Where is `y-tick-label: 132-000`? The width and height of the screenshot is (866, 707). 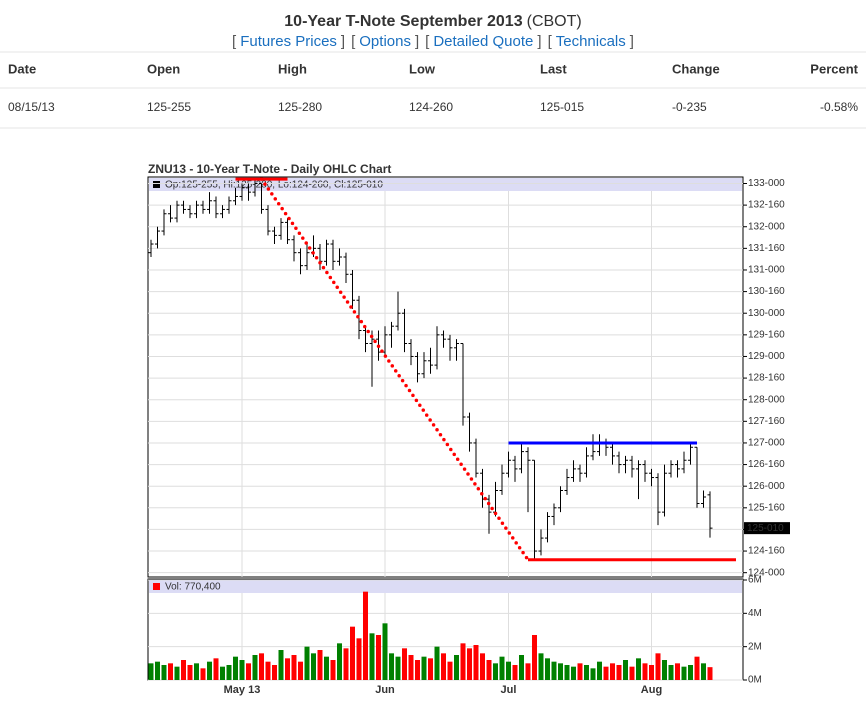 y-tick-label: 132-000 is located at coordinates (766, 226).